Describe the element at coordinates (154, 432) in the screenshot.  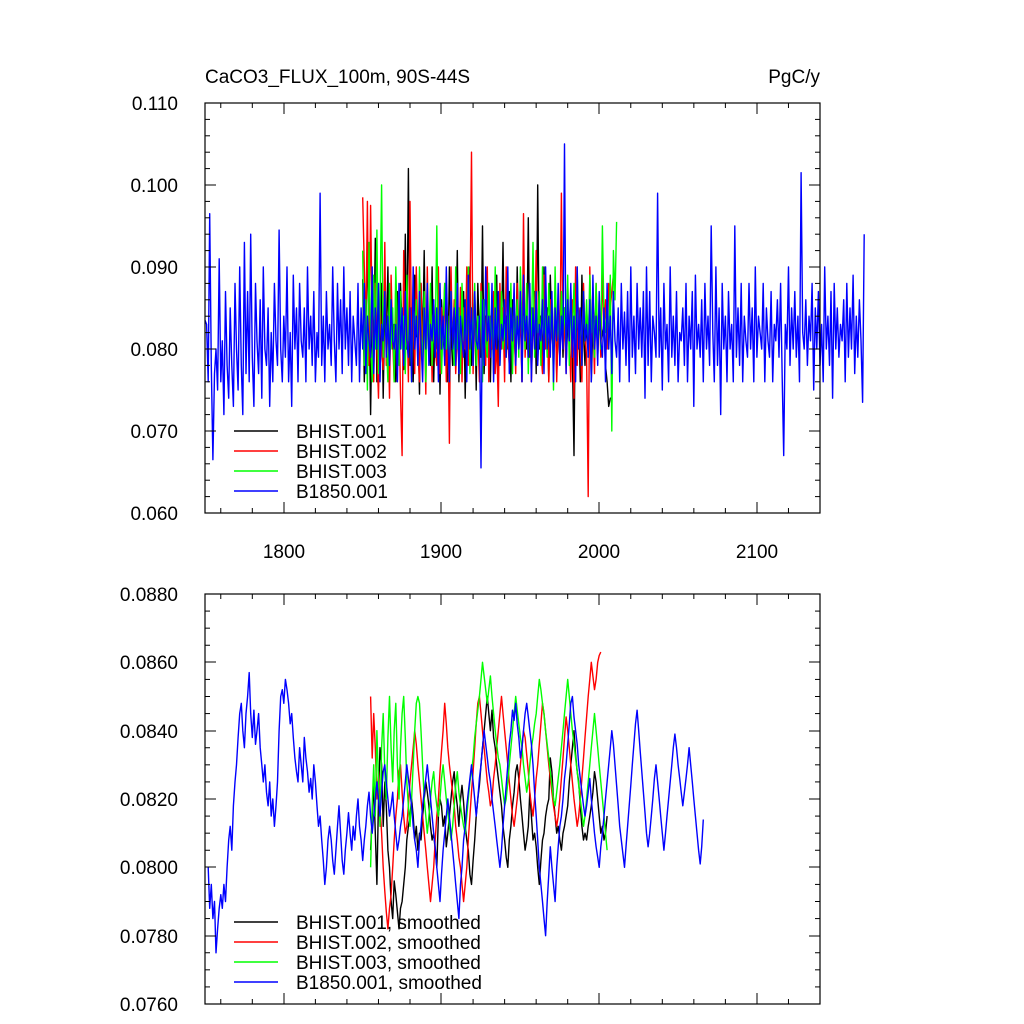
I see `top-y-tick-label: 0.070` at that location.